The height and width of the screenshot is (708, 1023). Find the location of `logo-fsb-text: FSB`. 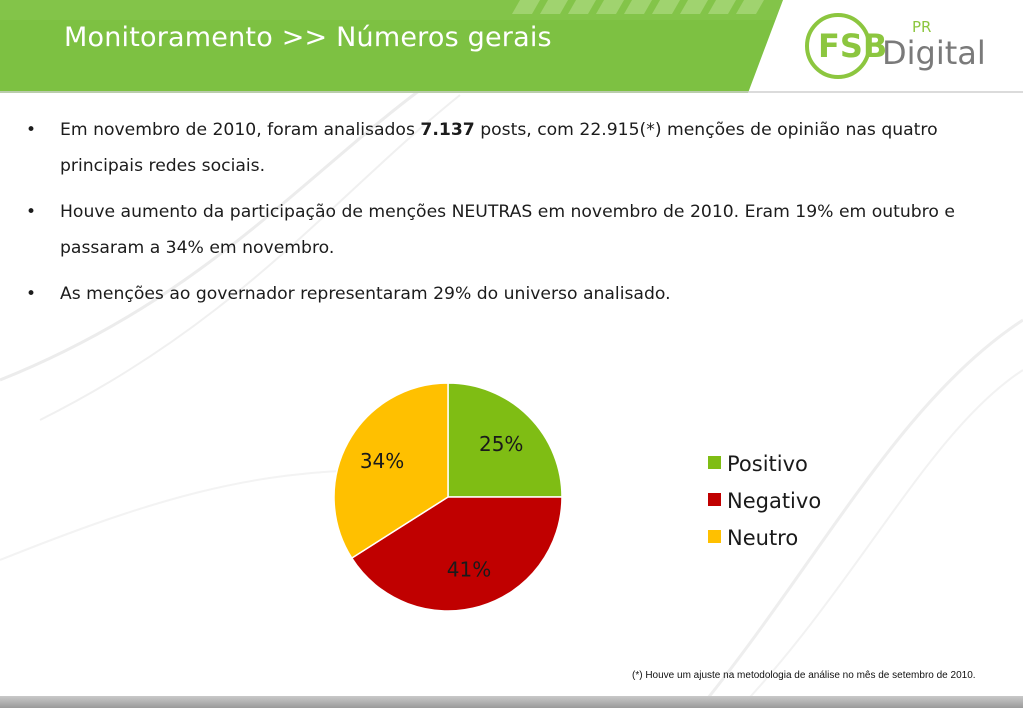

logo-fsb-text: FSB is located at coordinates (852, 46).